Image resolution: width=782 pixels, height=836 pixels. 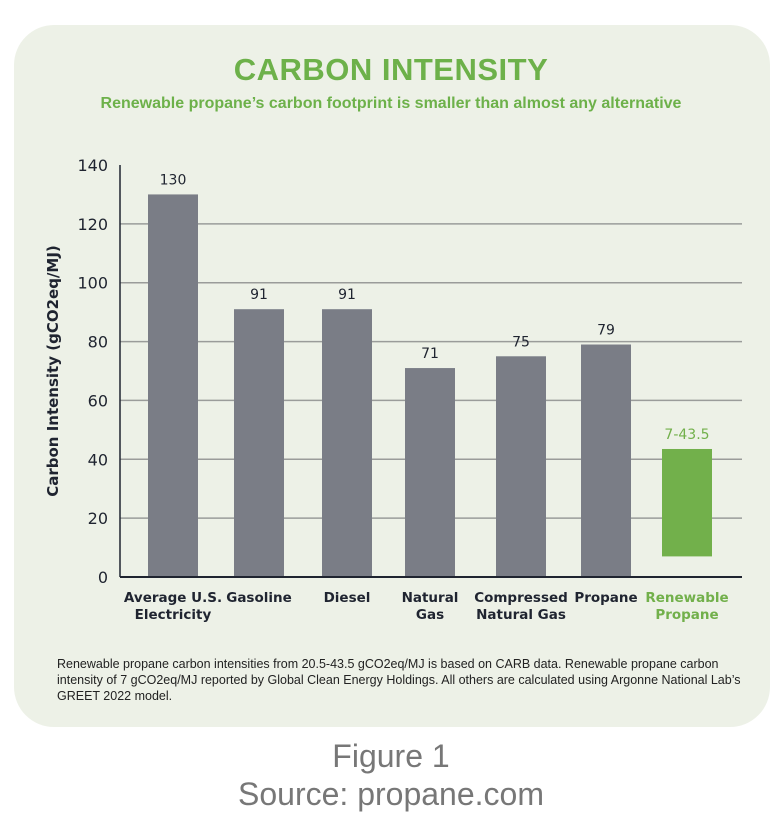 I want to click on y-tick-label: 80, so click(x=98, y=342).